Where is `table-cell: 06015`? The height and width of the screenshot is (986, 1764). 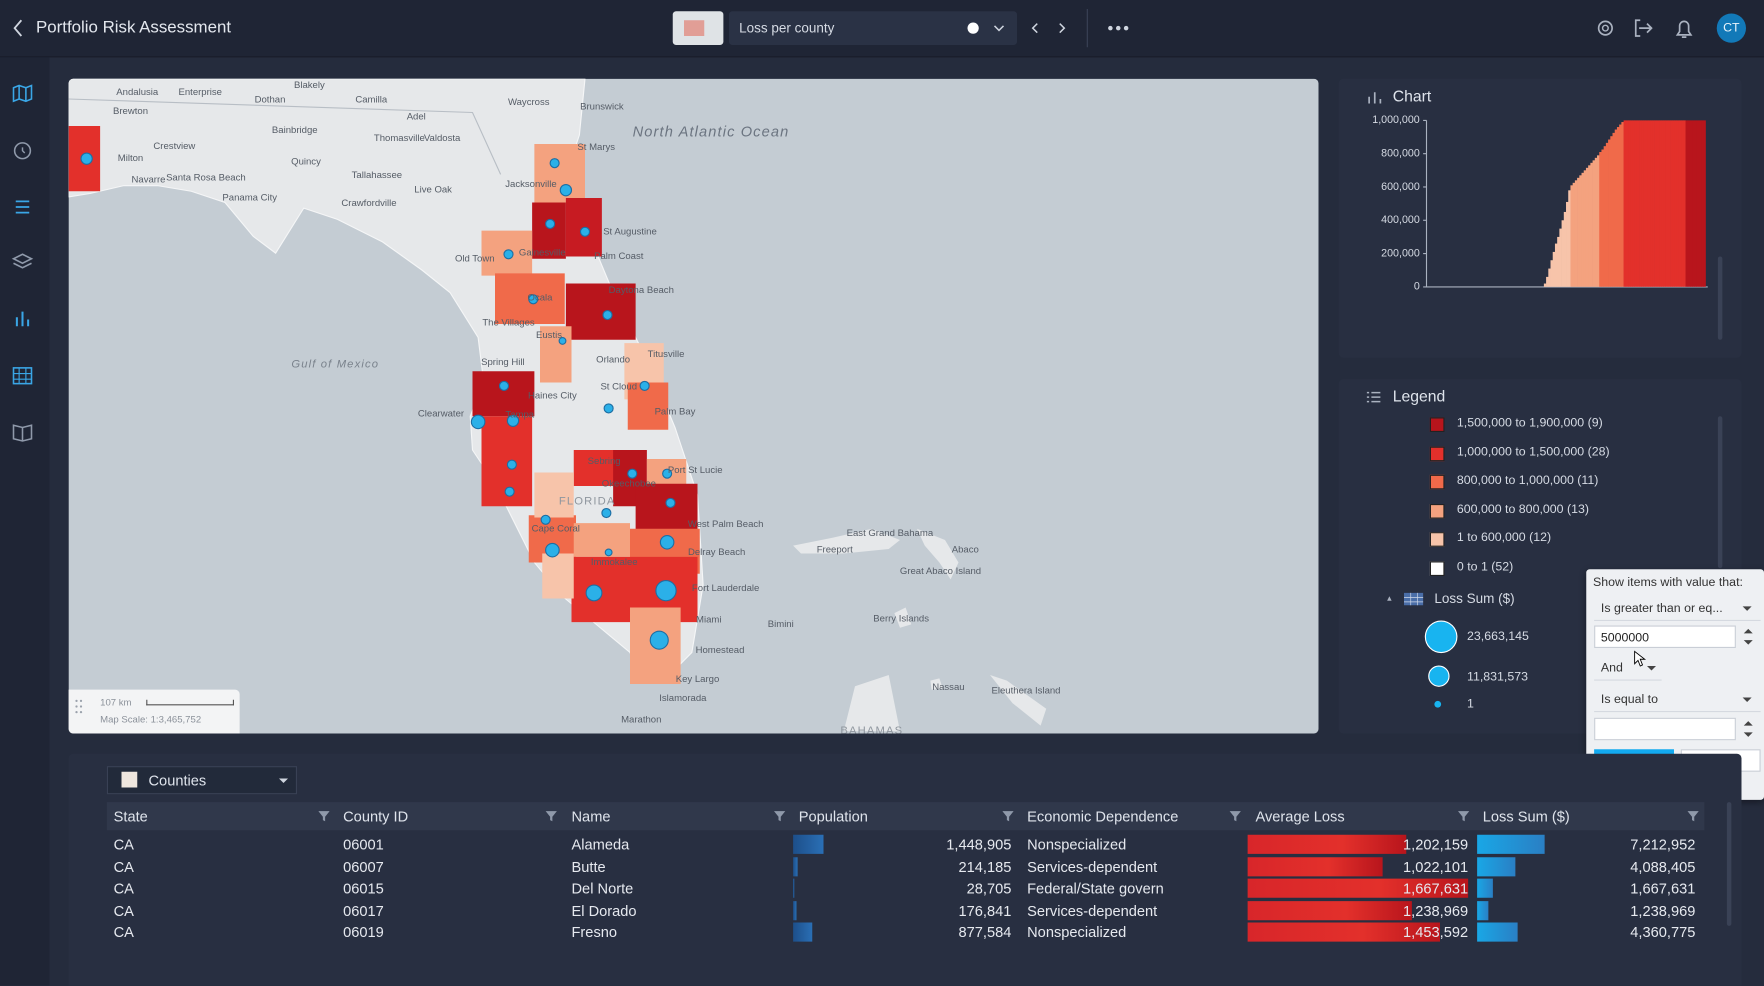
table-cell: 06015 is located at coordinates (363, 888).